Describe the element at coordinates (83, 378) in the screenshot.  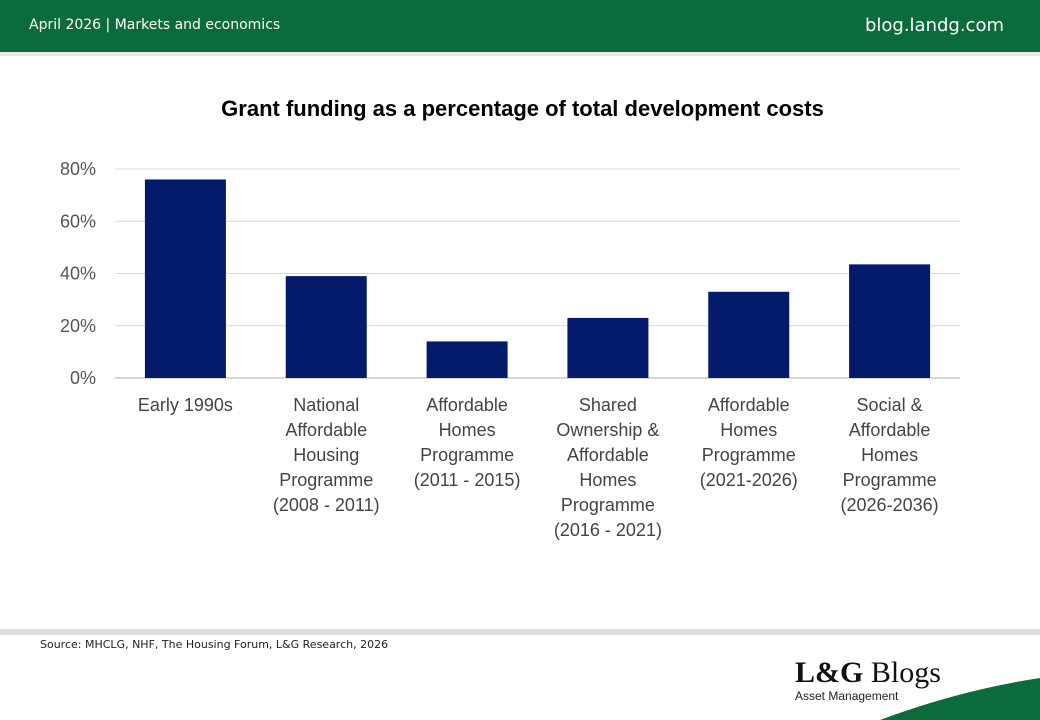
I see `y-tick-label: 0%` at that location.